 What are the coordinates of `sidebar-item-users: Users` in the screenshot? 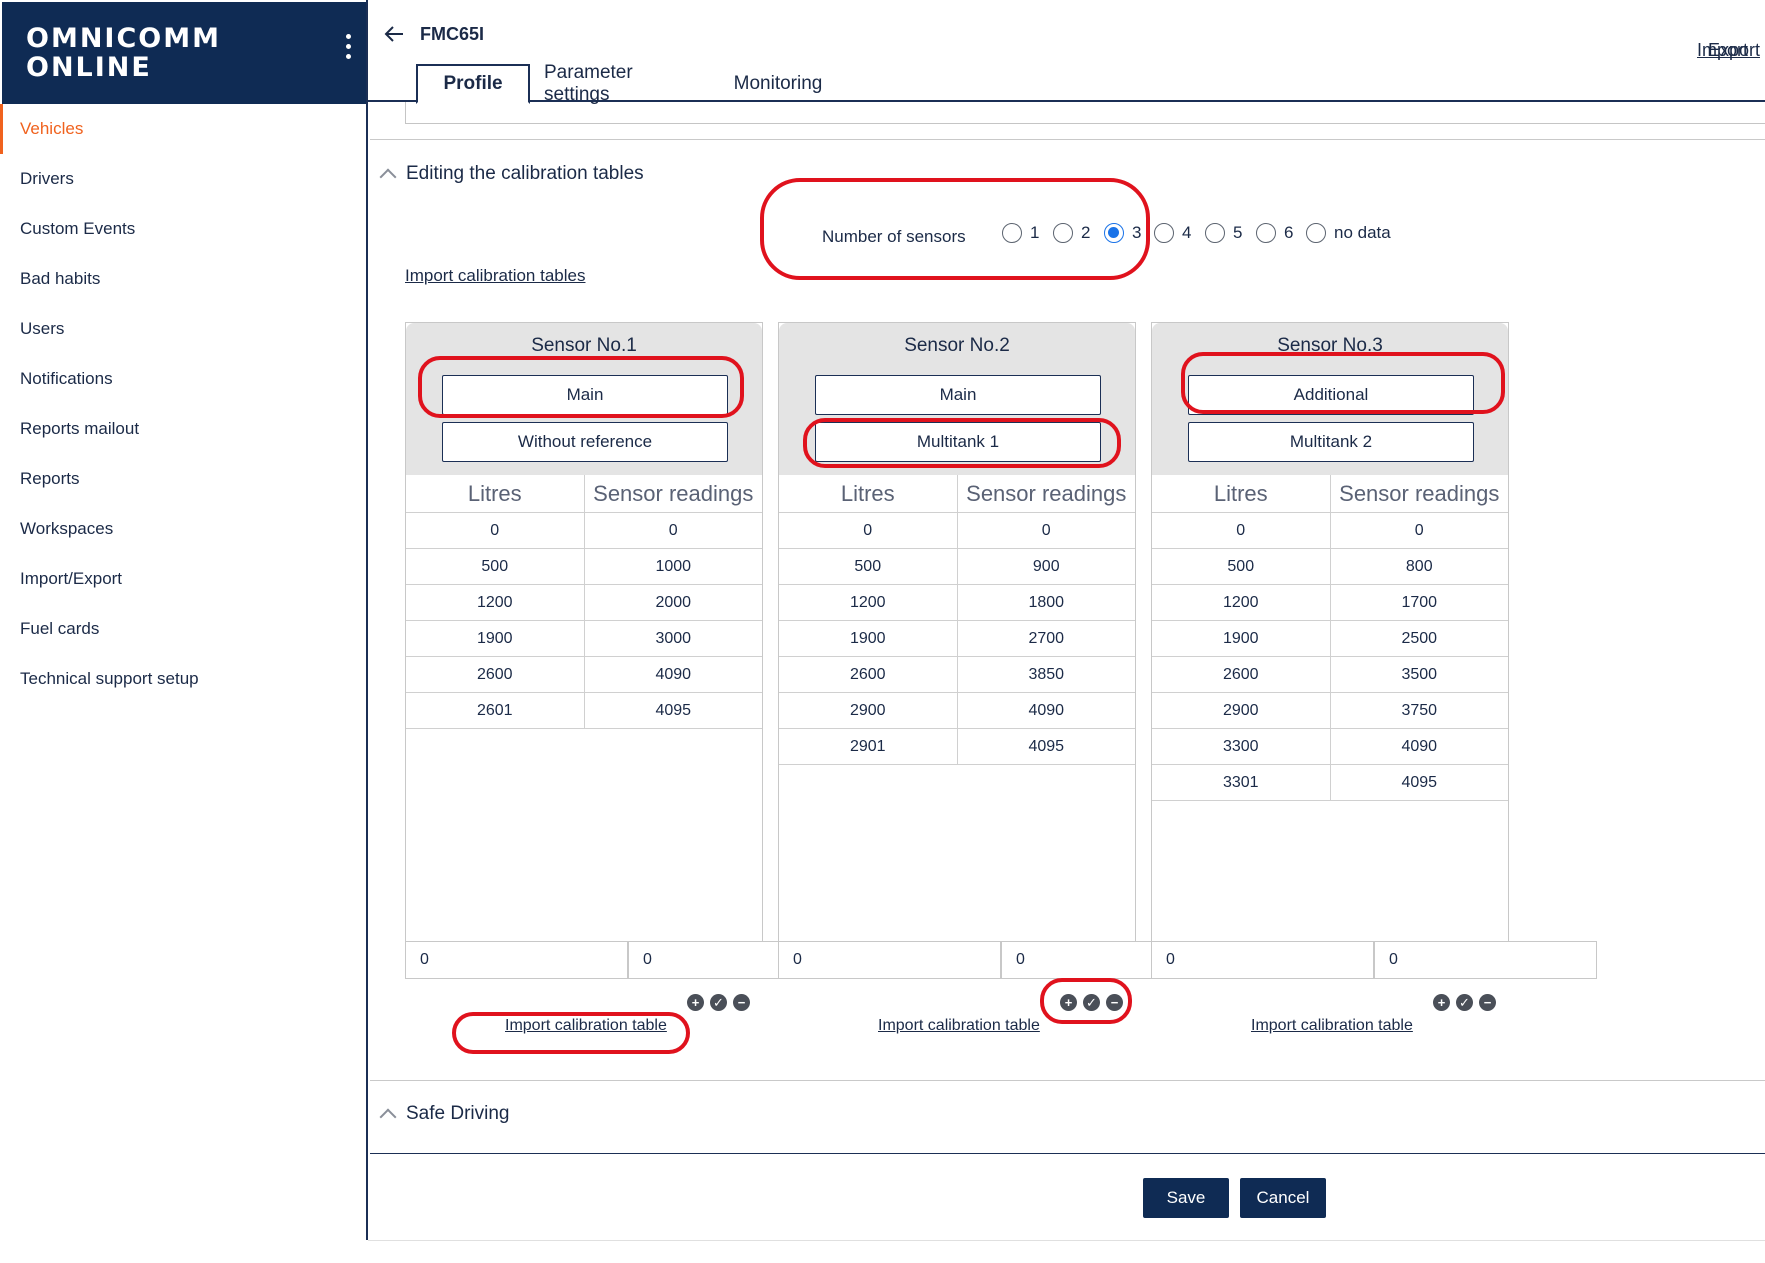 It's located at (42, 328).